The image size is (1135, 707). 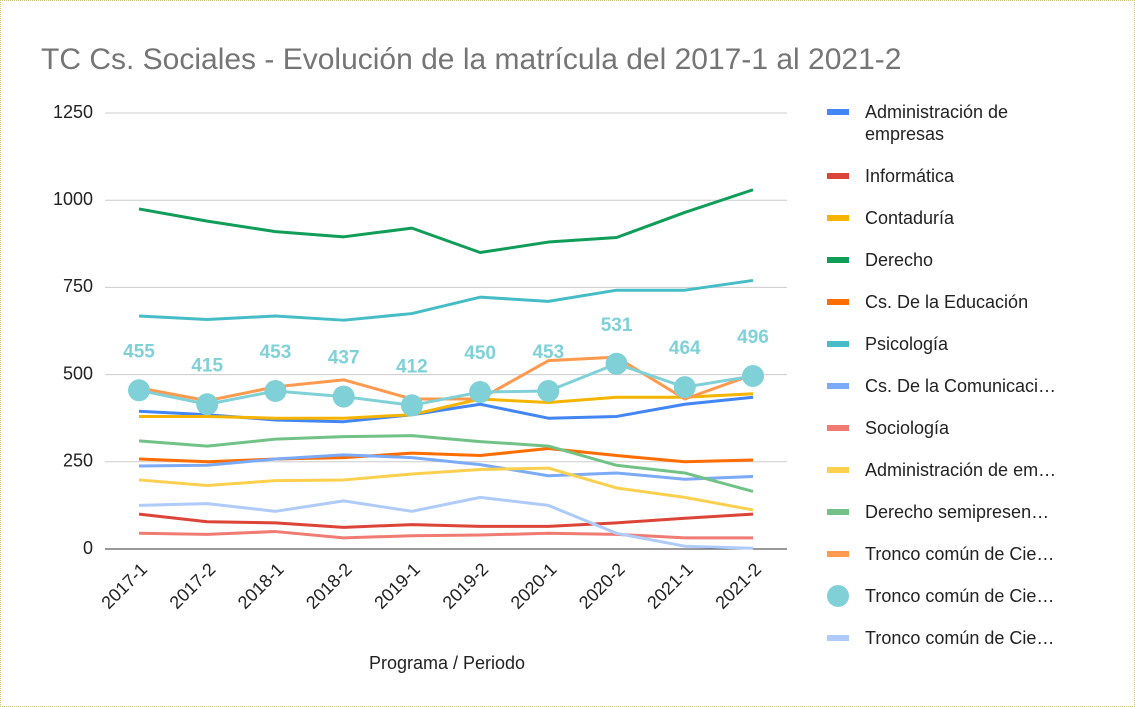 What do you see at coordinates (738, 586) in the screenshot?
I see `x-tick-label: 2021-2` at bounding box center [738, 586].